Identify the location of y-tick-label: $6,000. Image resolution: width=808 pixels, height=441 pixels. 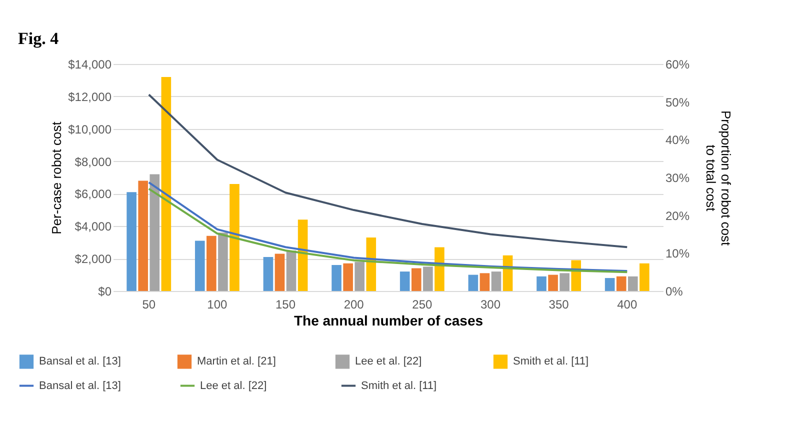
(93, 194).